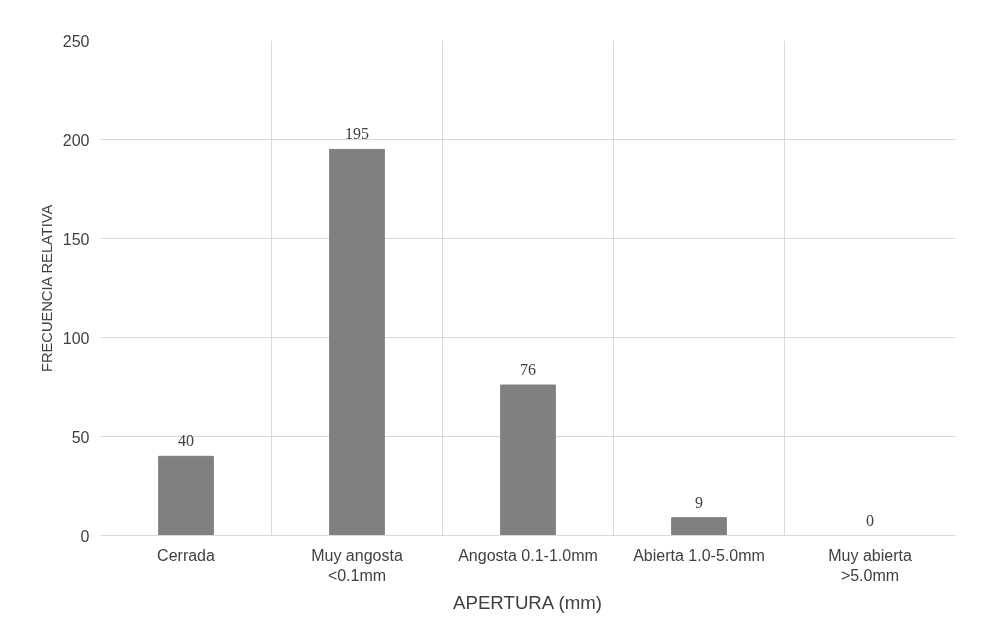 This screenshot has width=1006, height=622. What do you see at coordinates (76, 140) in the screenshot?
I see `y-tick-label: 200` at bounding box center [76, 140].